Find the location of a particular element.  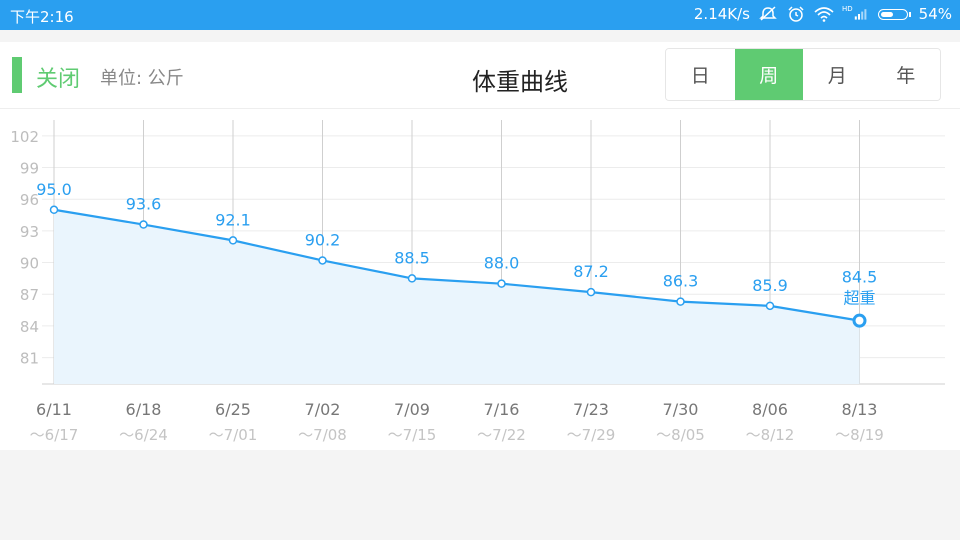

x-subtick-label: ～7/22 is located at coordinates (501, 435).